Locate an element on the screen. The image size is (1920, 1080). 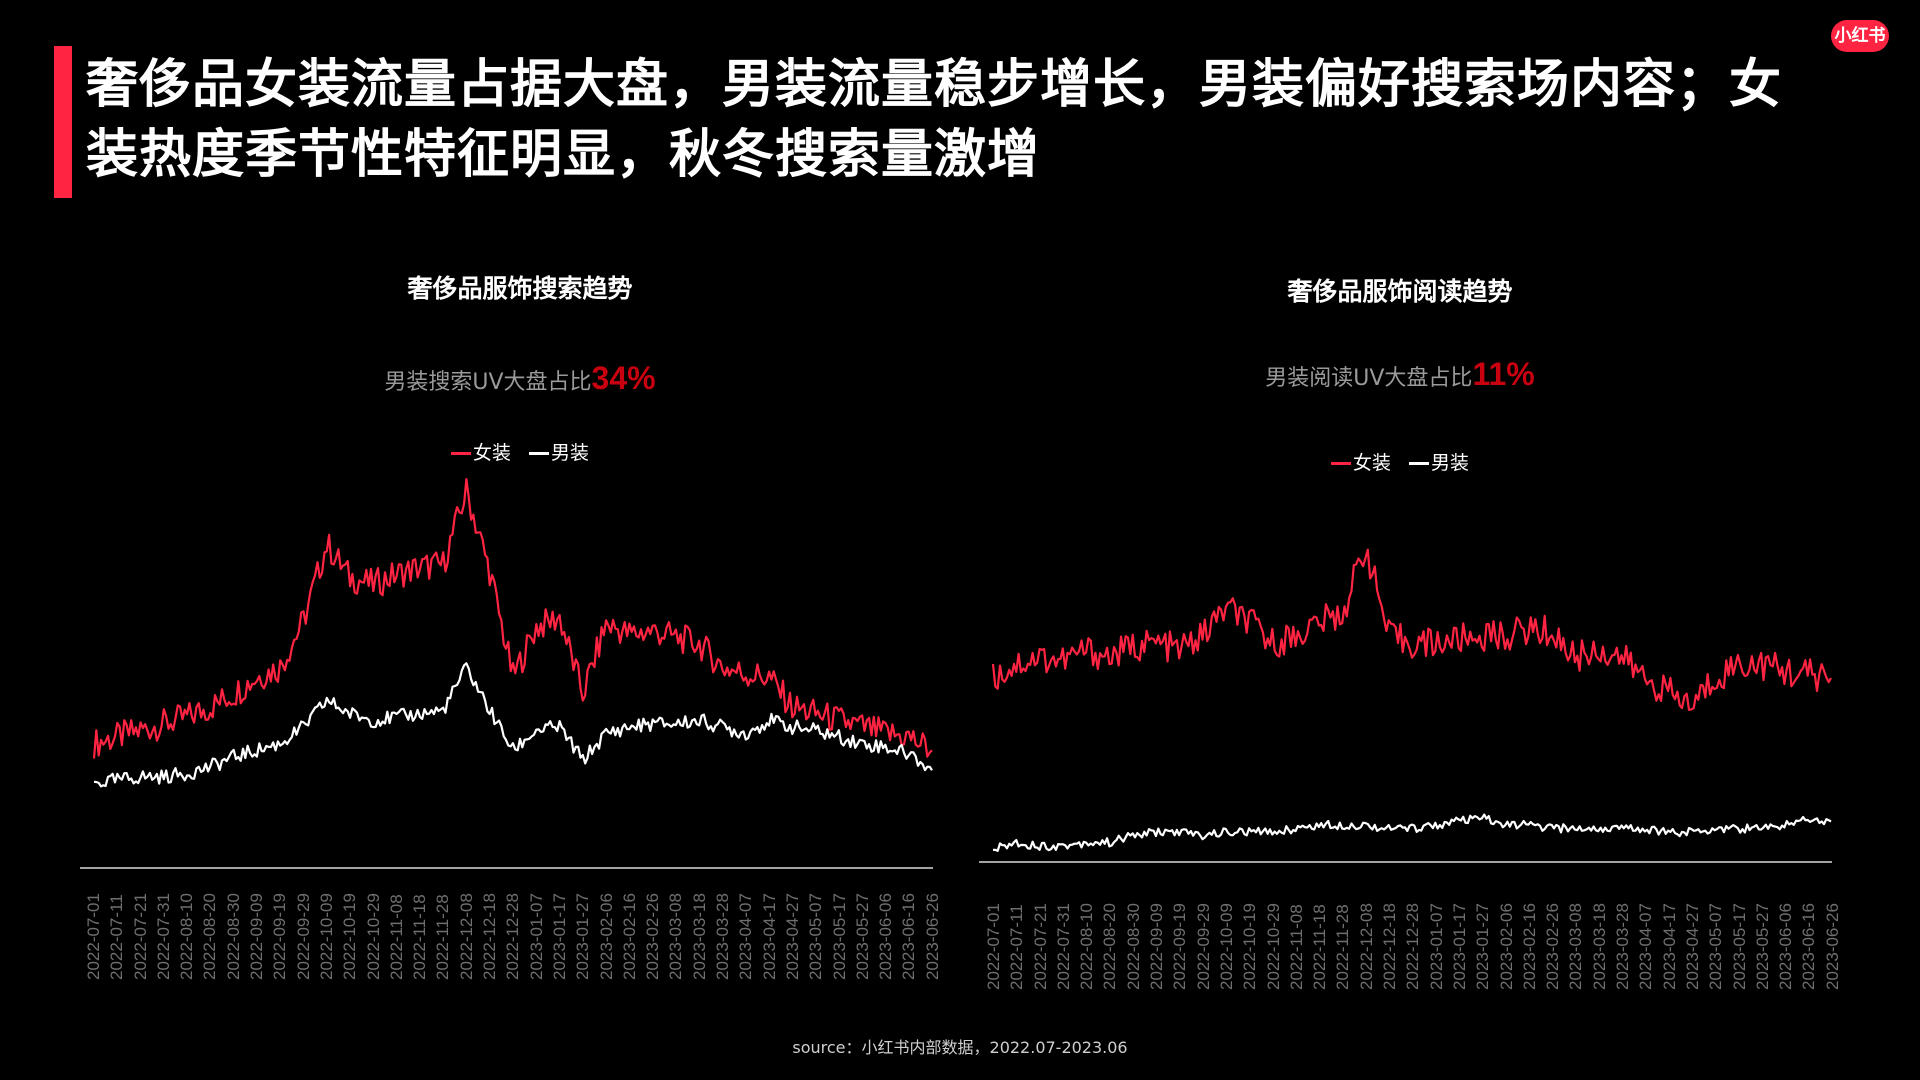
x-tick-label: 2023-06-26 is located at coordinates (1832, 946).